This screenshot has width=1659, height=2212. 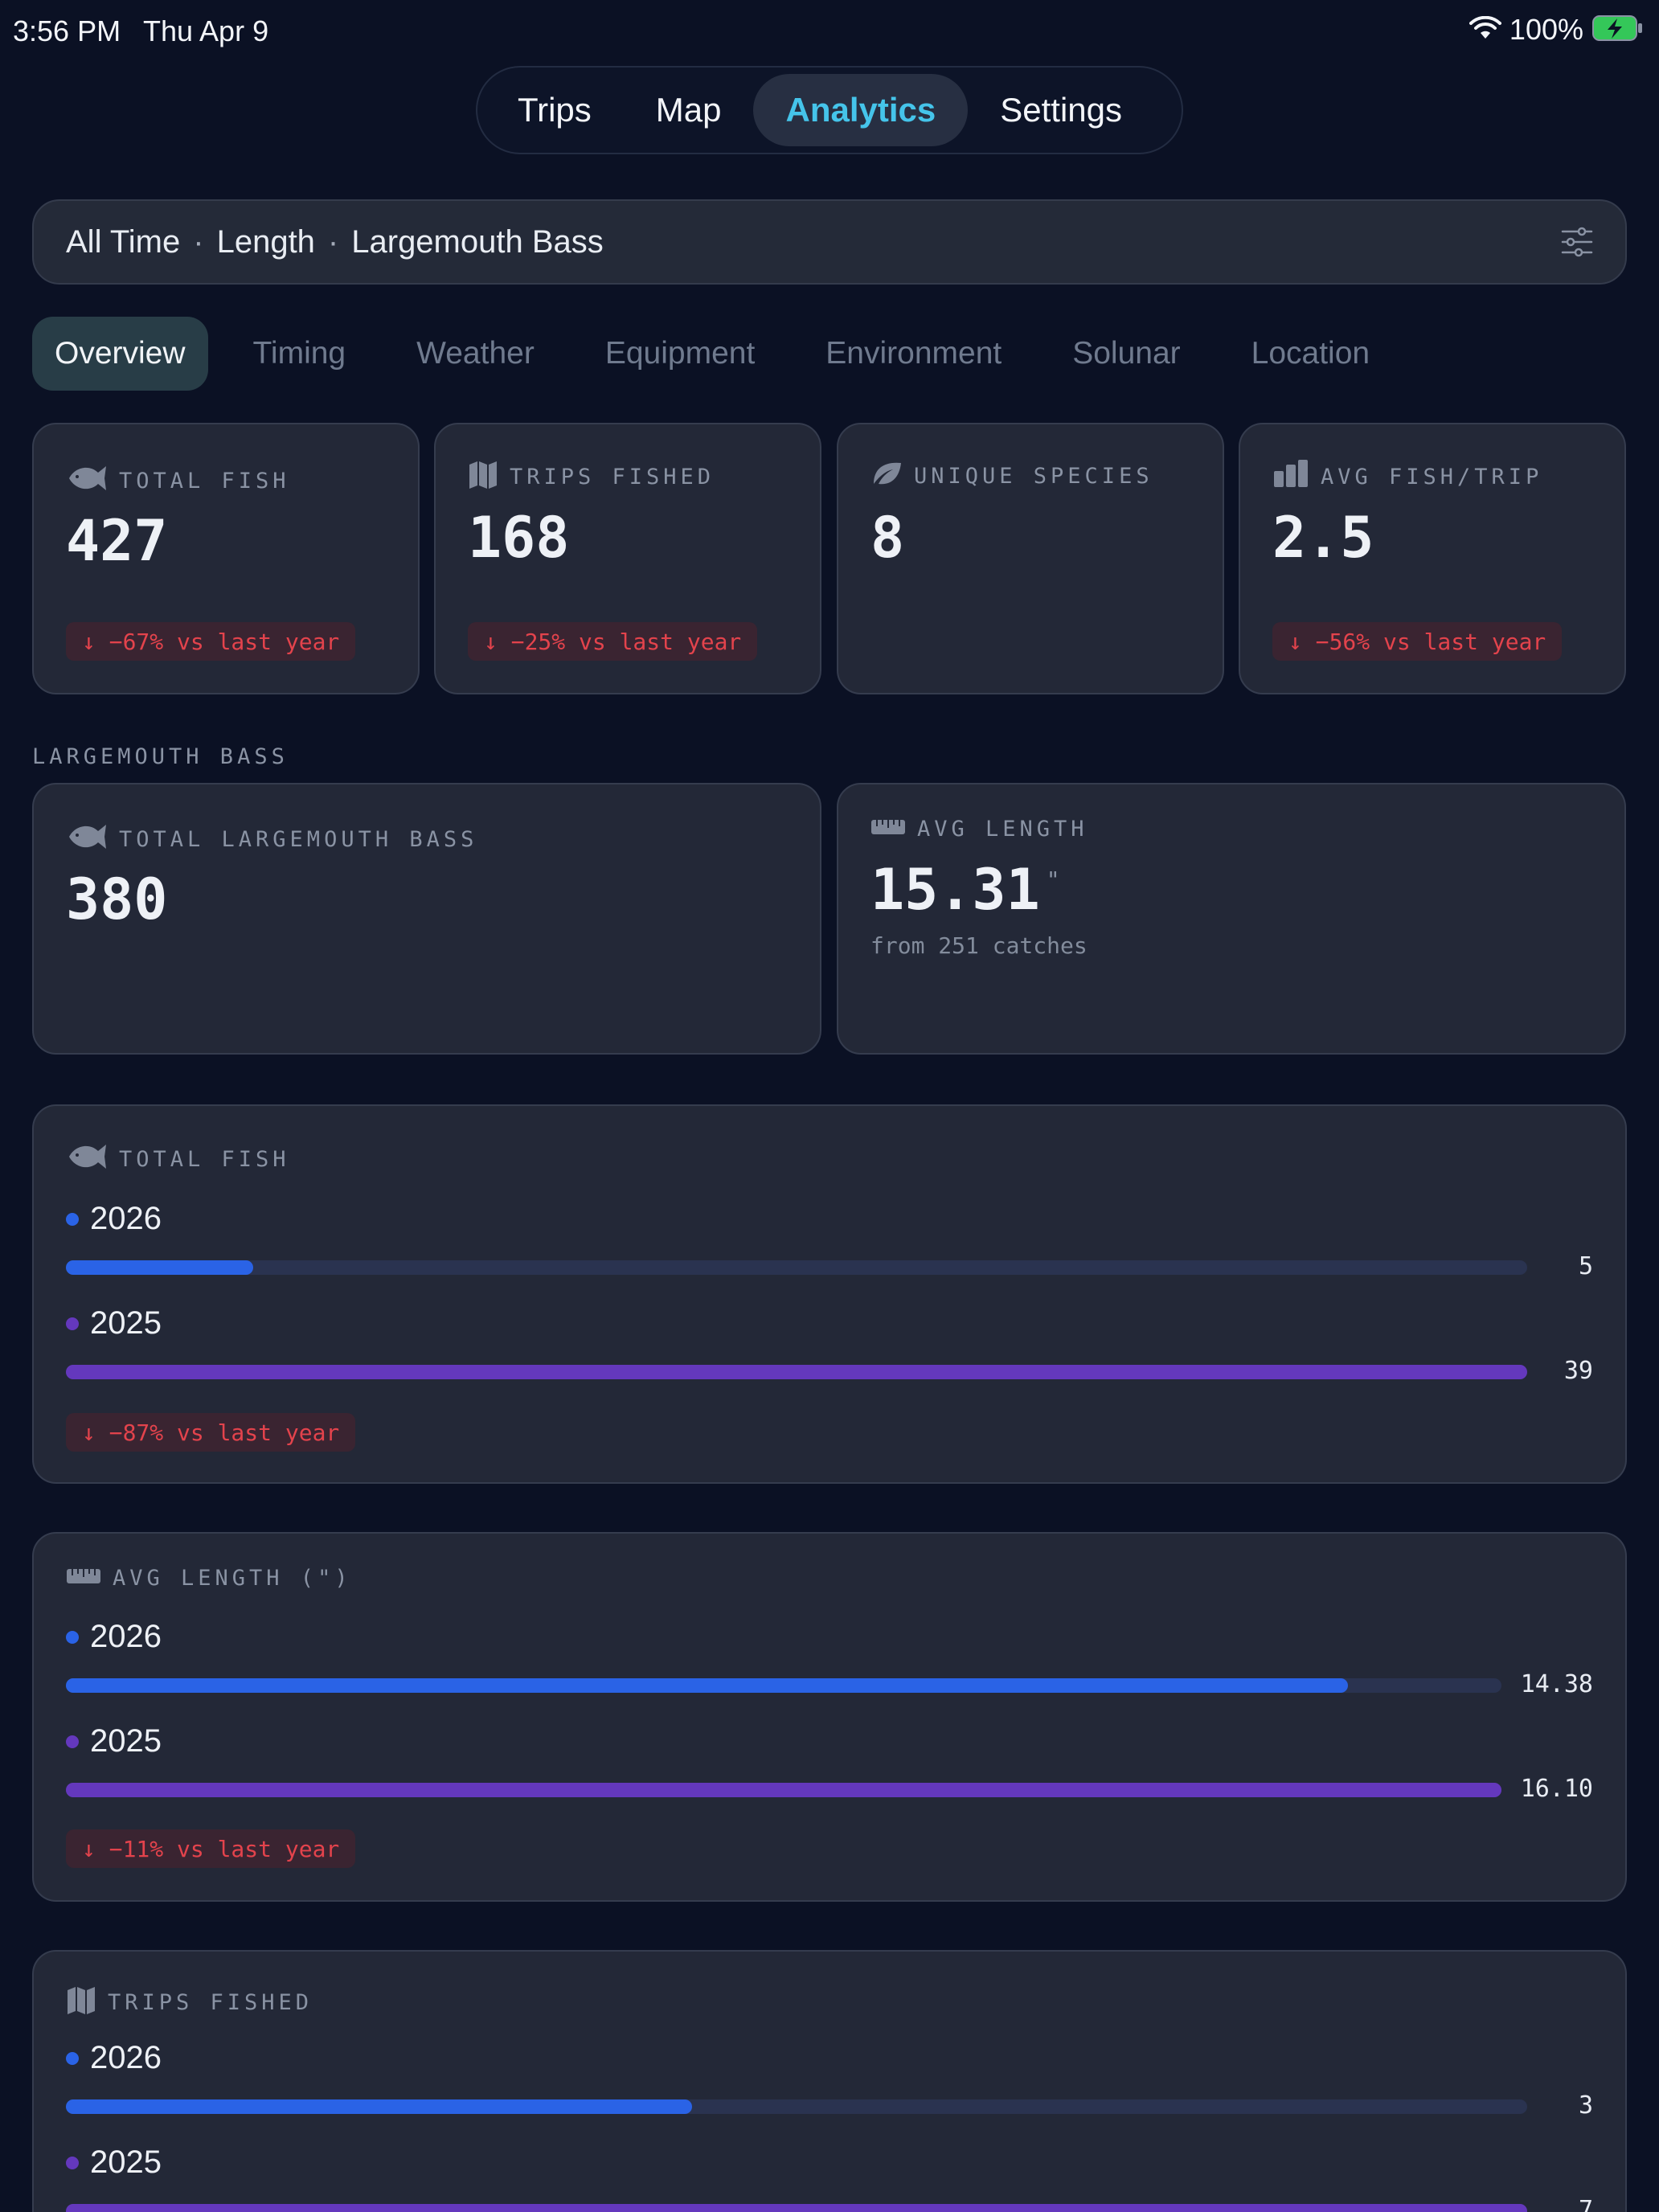 What do you see at coordinates (178, 1159) in the screenshot?
I see `comparison-label: TOTAL FISH` at bounding box center [178, 1159].